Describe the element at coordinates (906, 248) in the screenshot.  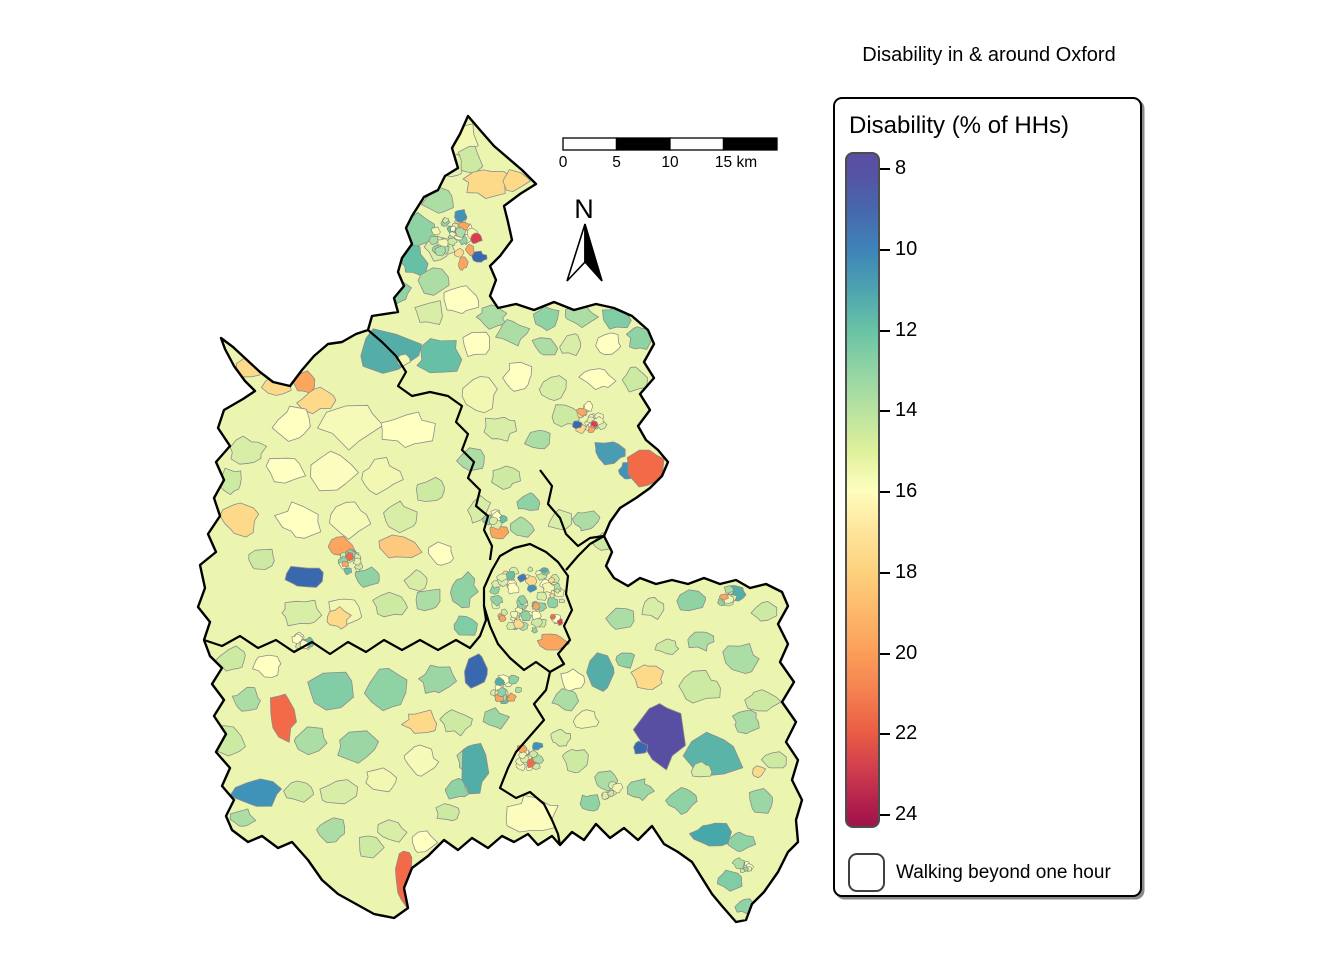
I see `colorbar-tick-label: 10` at that location.